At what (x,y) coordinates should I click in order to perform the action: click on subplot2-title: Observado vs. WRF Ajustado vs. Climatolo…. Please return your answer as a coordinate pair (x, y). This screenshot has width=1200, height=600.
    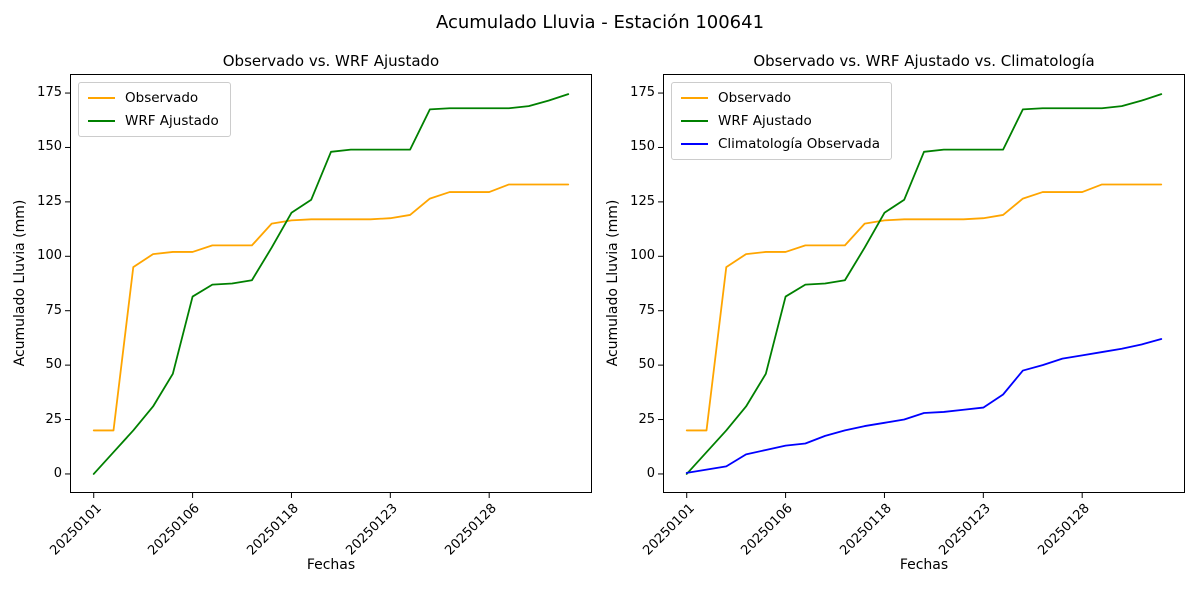
    Looking at the image, I should click on (924, 61).